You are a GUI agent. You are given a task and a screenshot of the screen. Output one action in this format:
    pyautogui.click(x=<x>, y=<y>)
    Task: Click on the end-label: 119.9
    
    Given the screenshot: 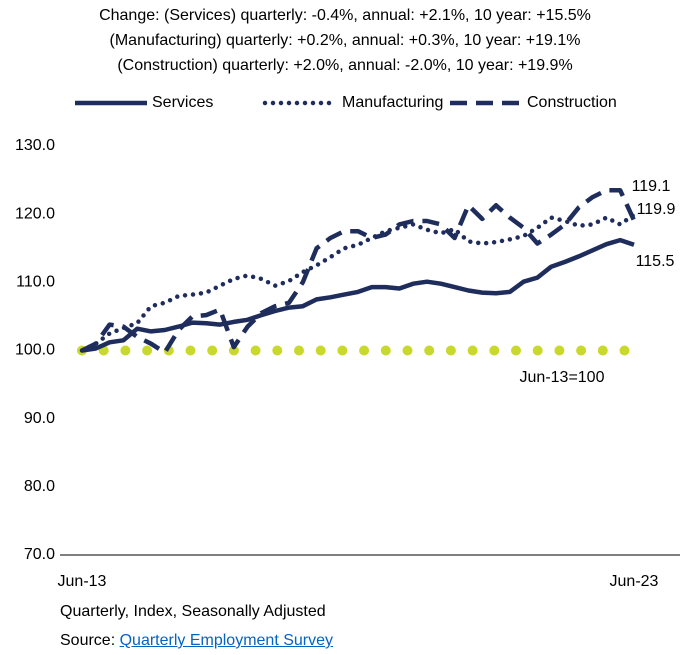 What is the action you would take?
    pyautogui.click(x=656, y=209)
    